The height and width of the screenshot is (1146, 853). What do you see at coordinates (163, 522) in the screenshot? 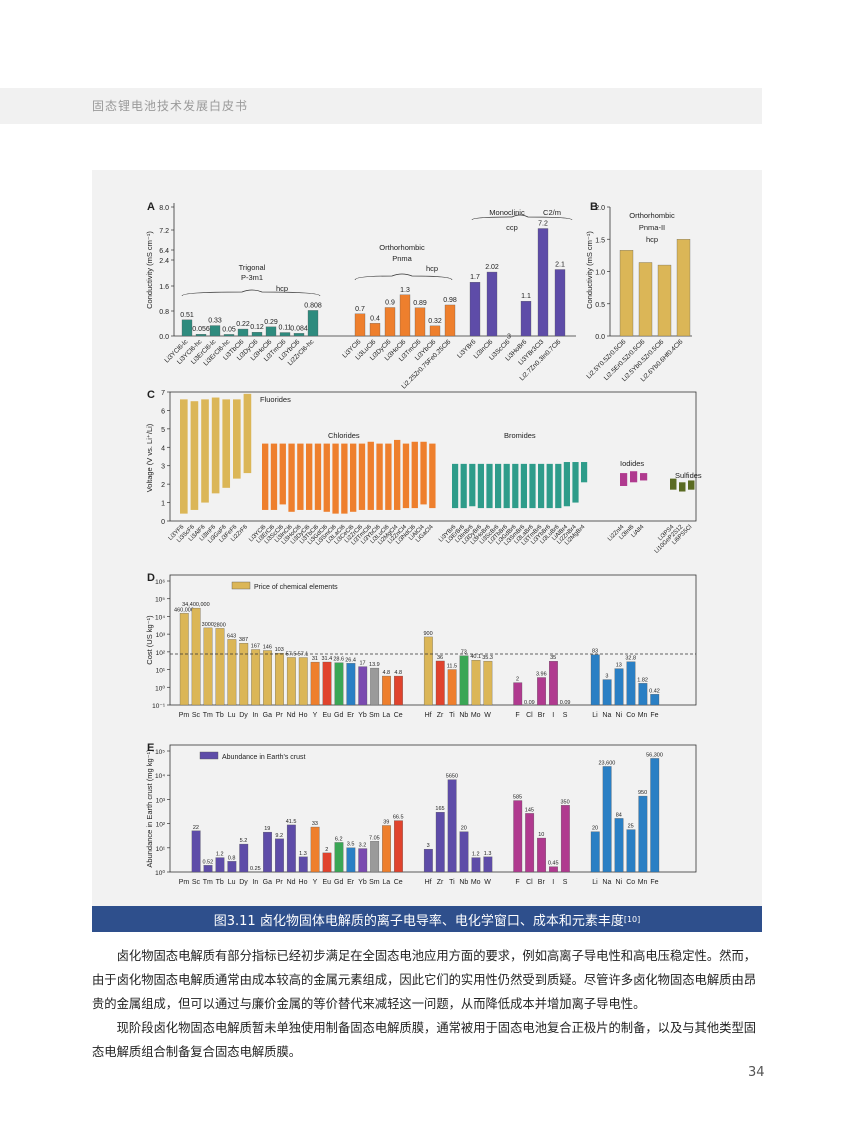
I see `tick-label-c: 0` at bounding box center [163, 522].